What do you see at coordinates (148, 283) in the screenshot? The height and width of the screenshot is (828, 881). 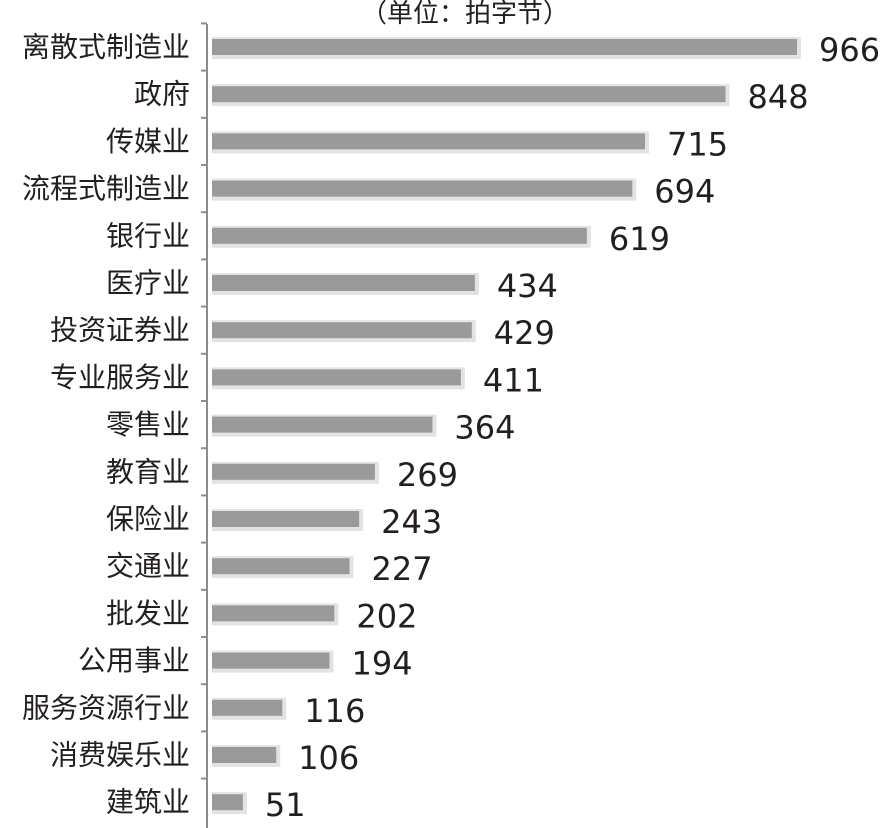 I see `category-label: 医疗业` at bounding box center [148, 283].